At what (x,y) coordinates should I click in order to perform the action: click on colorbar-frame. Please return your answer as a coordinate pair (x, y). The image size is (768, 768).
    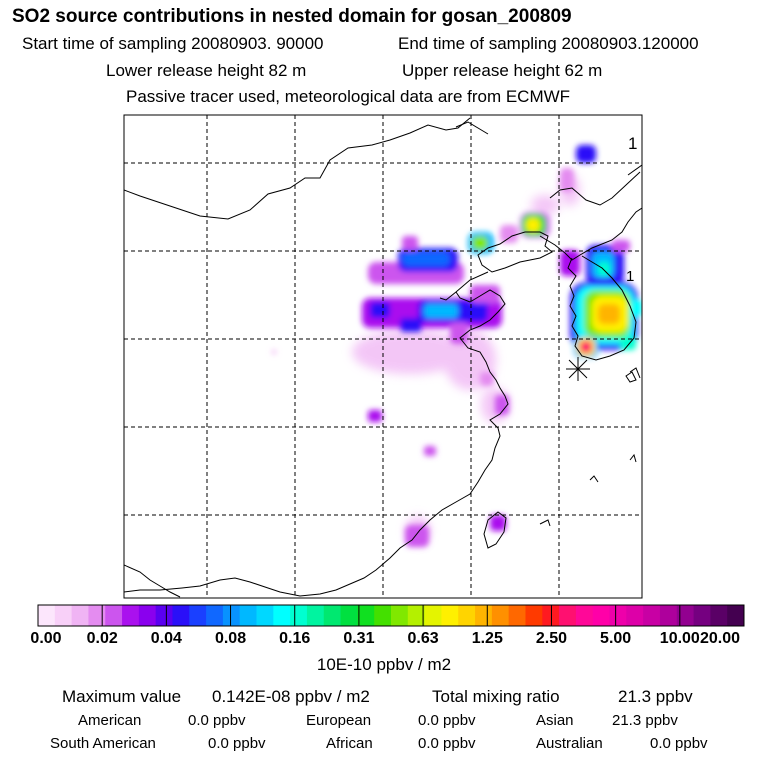
    Looking at the image, I should click on (391, 615).